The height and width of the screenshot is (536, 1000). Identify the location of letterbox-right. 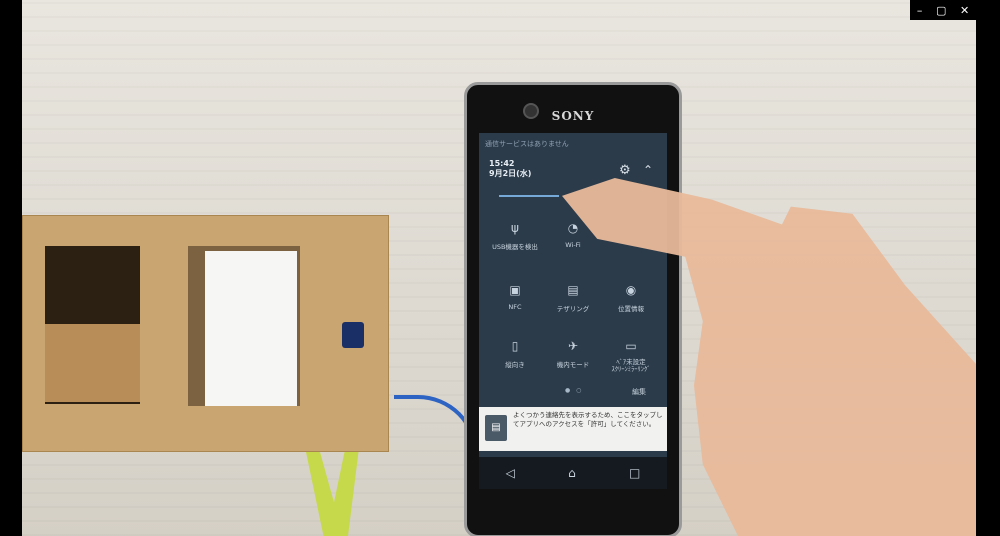
(988, 268).